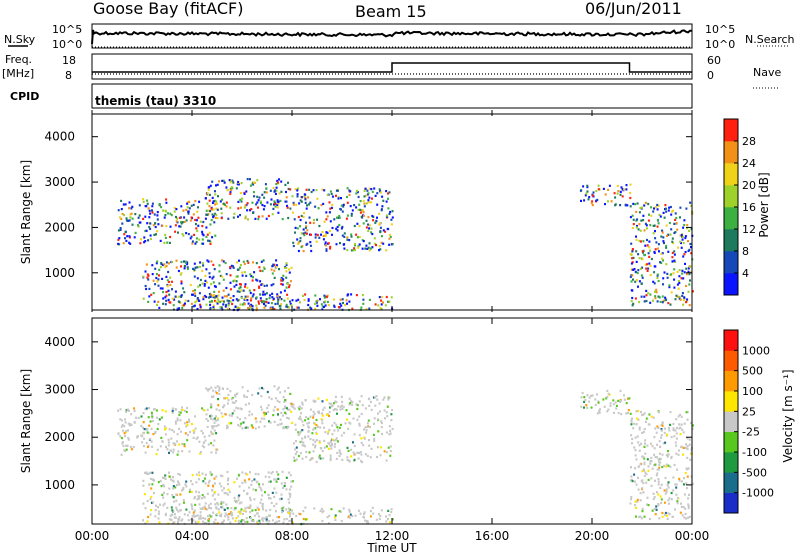 This screenshot has height=554, width=800. I want to click on velocity-ylabel: Slant Range [km], so click(26, 421).